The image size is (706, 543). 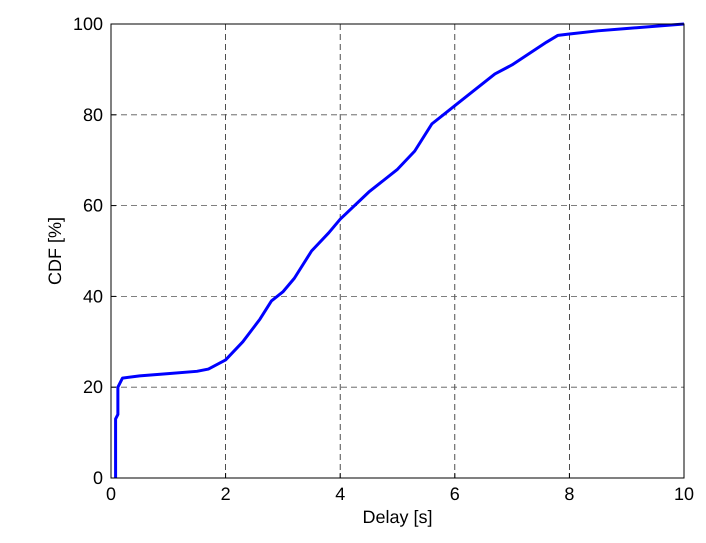 What do you see at coordinates (569, 494) in the screenshot?
I see `x-tick-label: 8` at bounding box center [569, 494].